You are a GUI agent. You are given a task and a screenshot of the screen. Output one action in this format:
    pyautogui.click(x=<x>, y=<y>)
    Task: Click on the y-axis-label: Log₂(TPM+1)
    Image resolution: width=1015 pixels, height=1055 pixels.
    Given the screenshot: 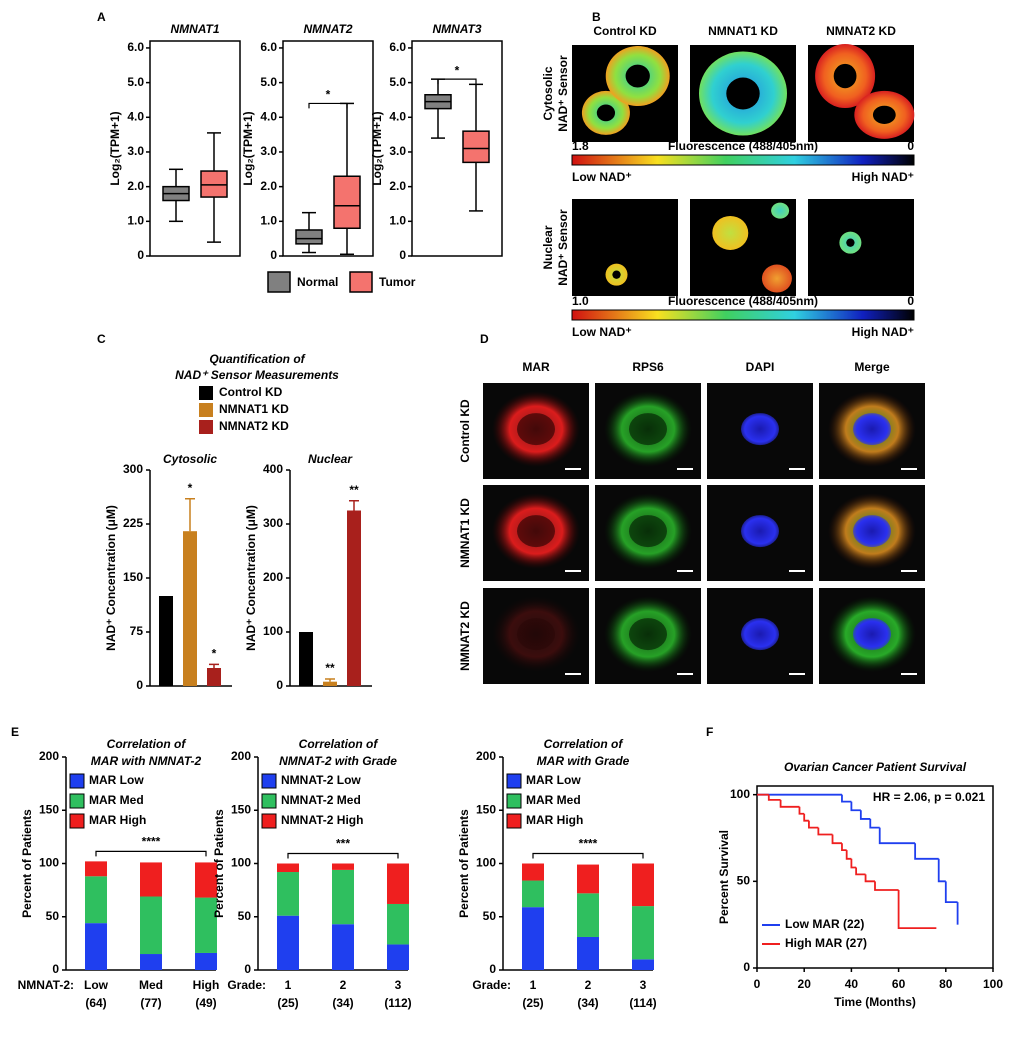 What is the action you would take?
    pyautogui.click(x=377, y=148)
    